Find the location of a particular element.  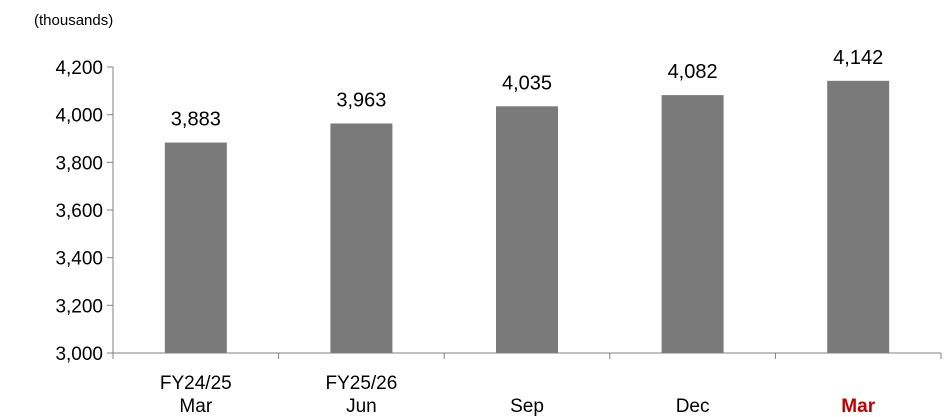

y-tick-label: 4,200 is located at coordinates (79, 68).